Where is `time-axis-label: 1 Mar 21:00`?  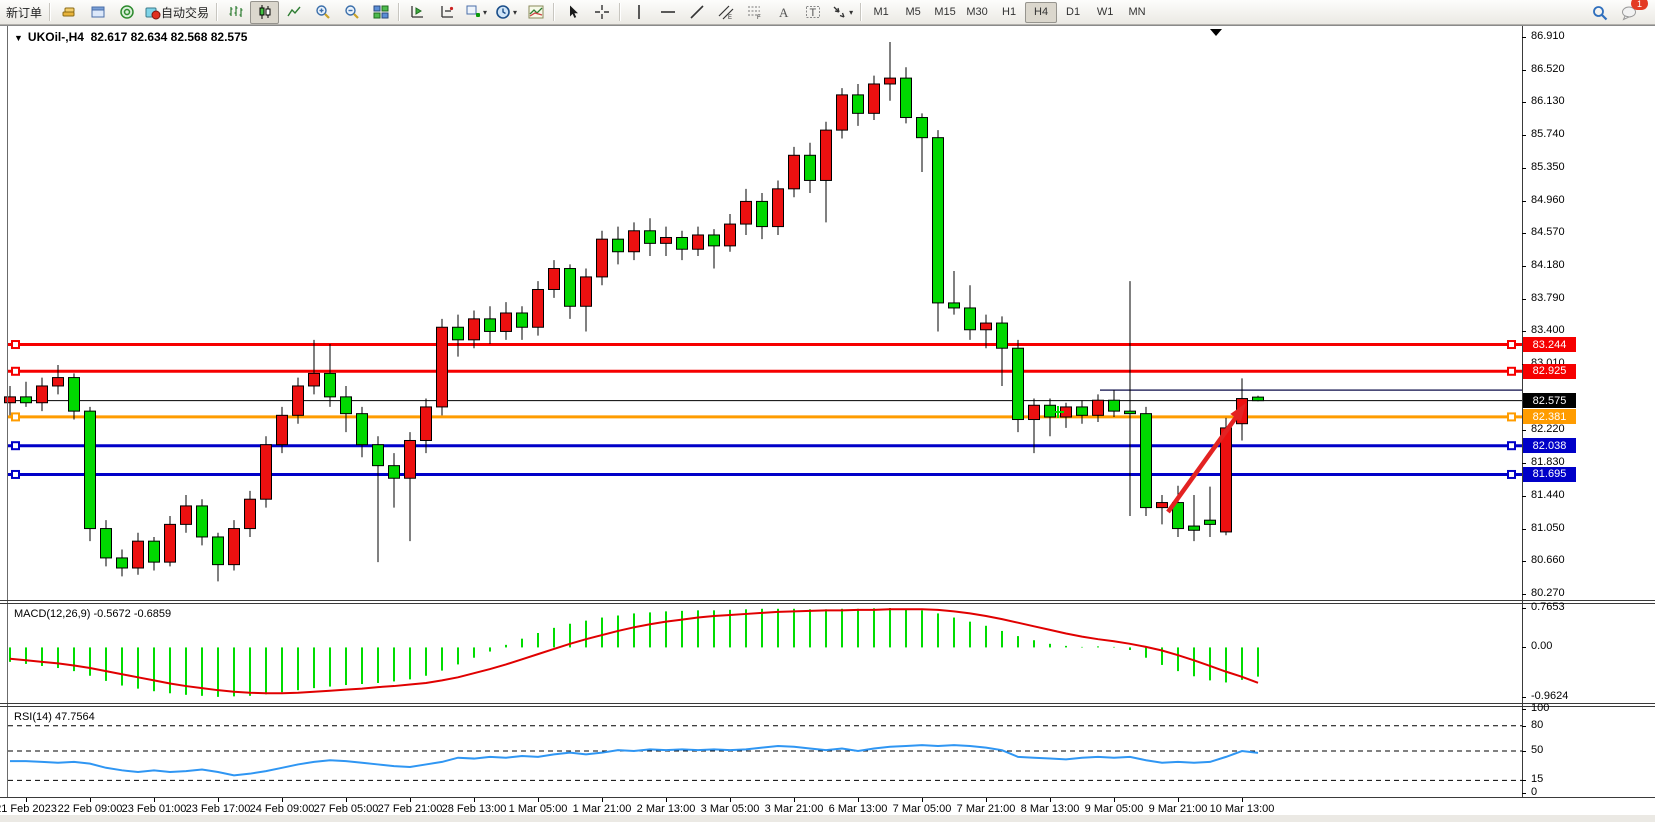
time-axis-label: 1 Mar 21:00 is located at coordinates (602, 809).